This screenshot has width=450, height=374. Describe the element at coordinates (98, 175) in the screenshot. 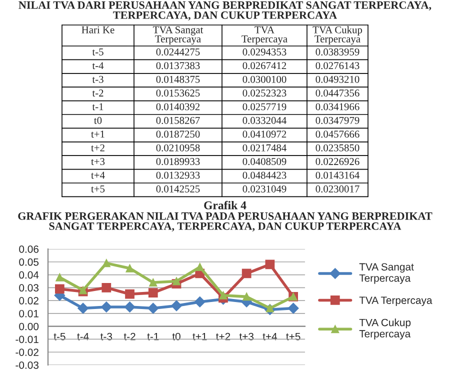

I see `category-label: t+4` at that location.